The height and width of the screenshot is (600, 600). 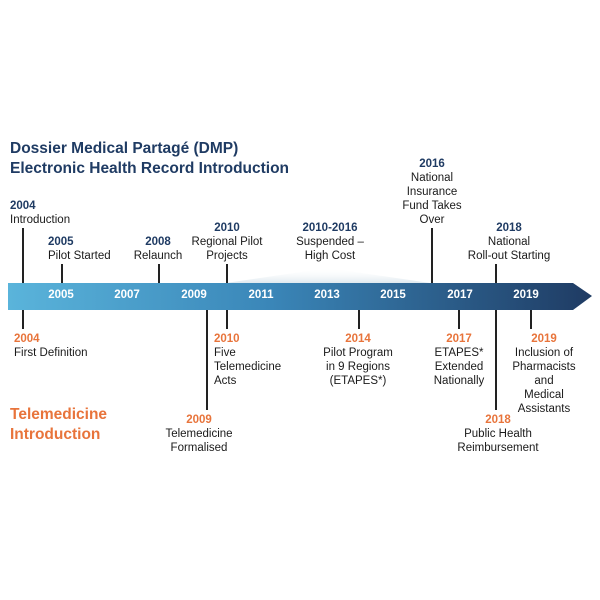 What do you see at coordinates (300, 296) in the screenshot?
I see `timeline-bar` at bounding box center [300, 296].